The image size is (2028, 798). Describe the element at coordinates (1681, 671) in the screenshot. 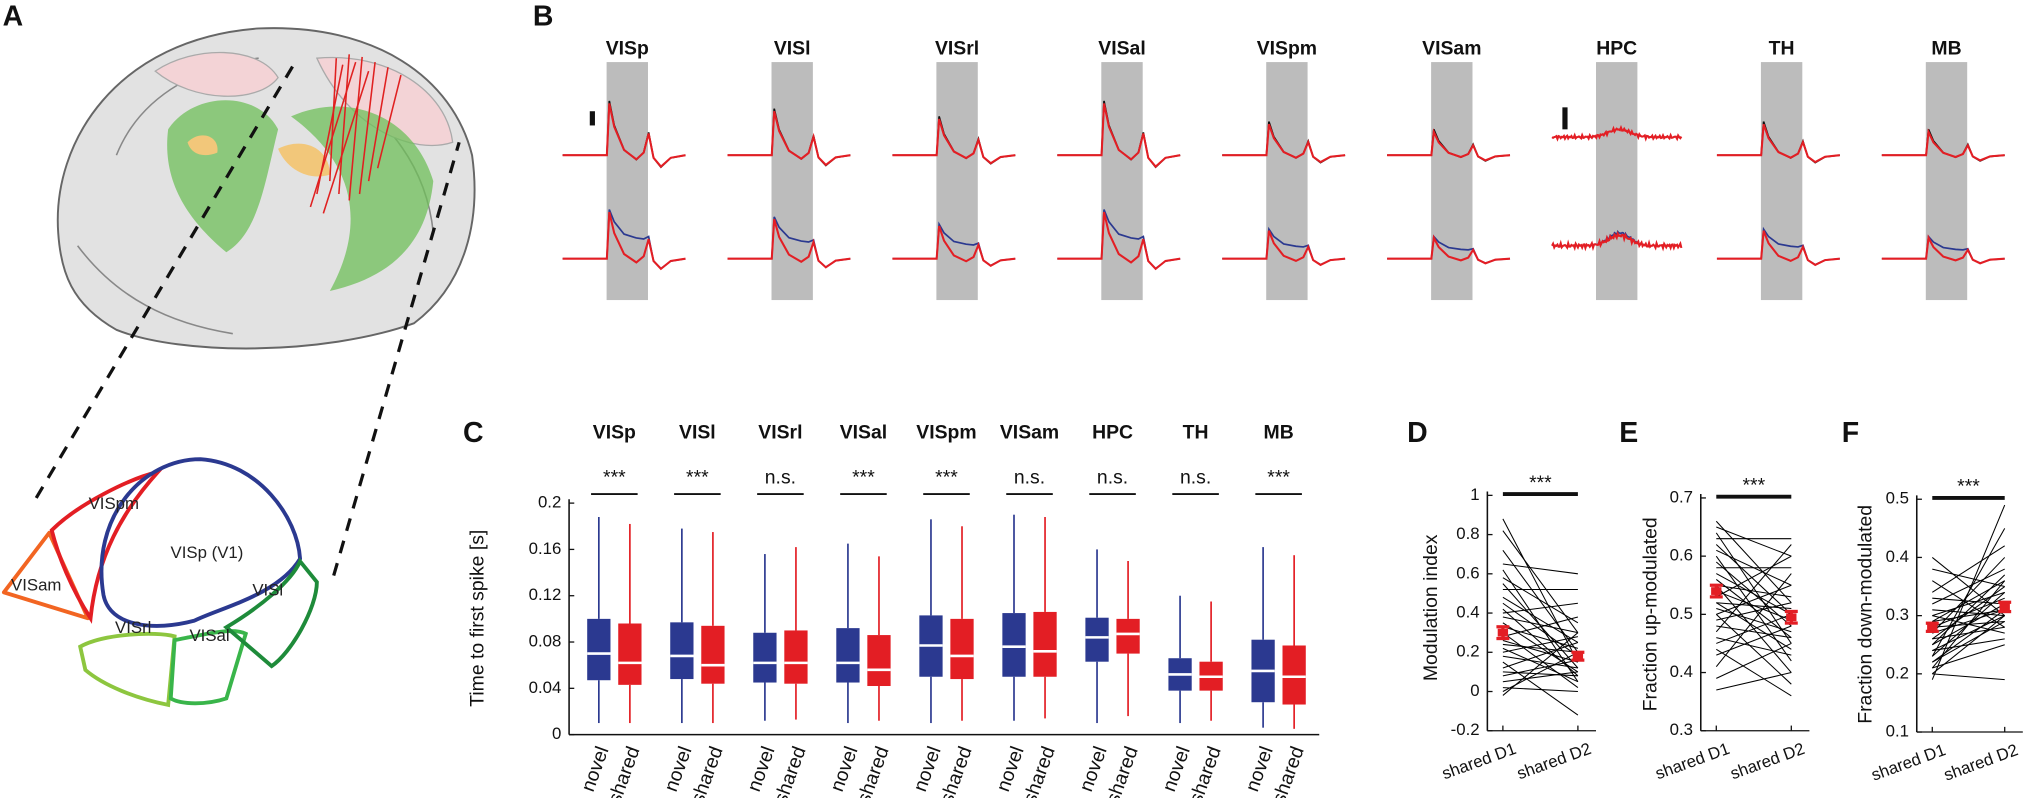

I see `y-tick-label: 0.4` at that location.